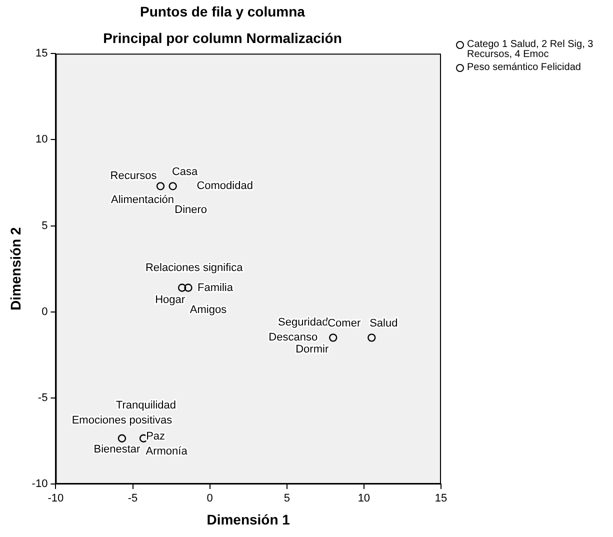 This screenshot has width=613, height=537. What do you see at coordinates (43, 398) in the screenshot?
I see `y-tick-label: -5` at bounding box center [43, 398].